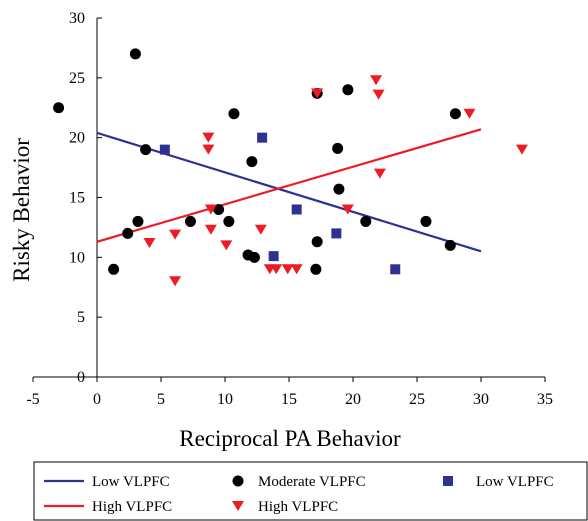  I want to click on y-tick-label: 20, so click(77, 138).